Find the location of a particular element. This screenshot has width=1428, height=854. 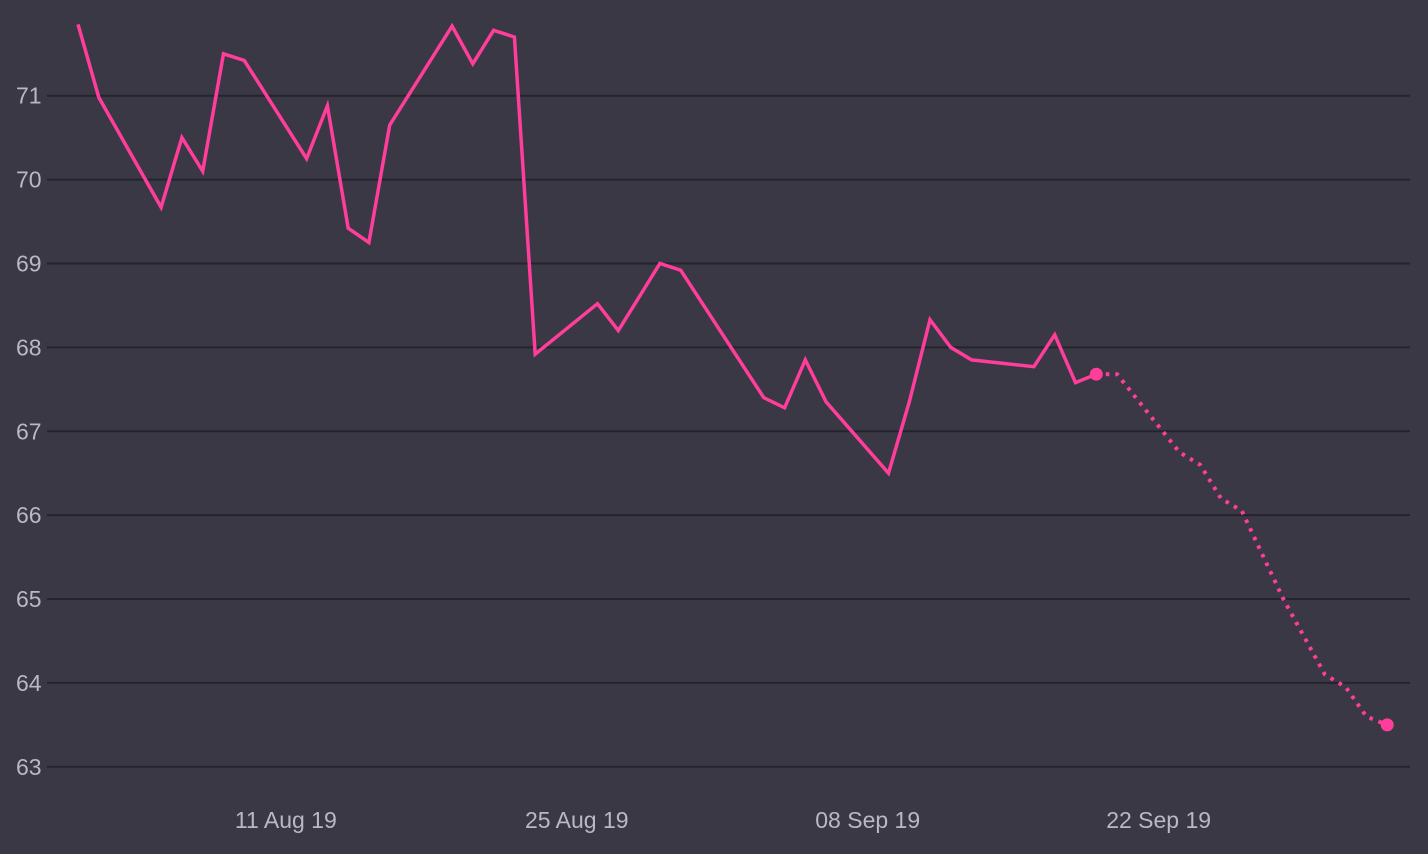

forecast-series-line is located at coordinates (1242, 549).